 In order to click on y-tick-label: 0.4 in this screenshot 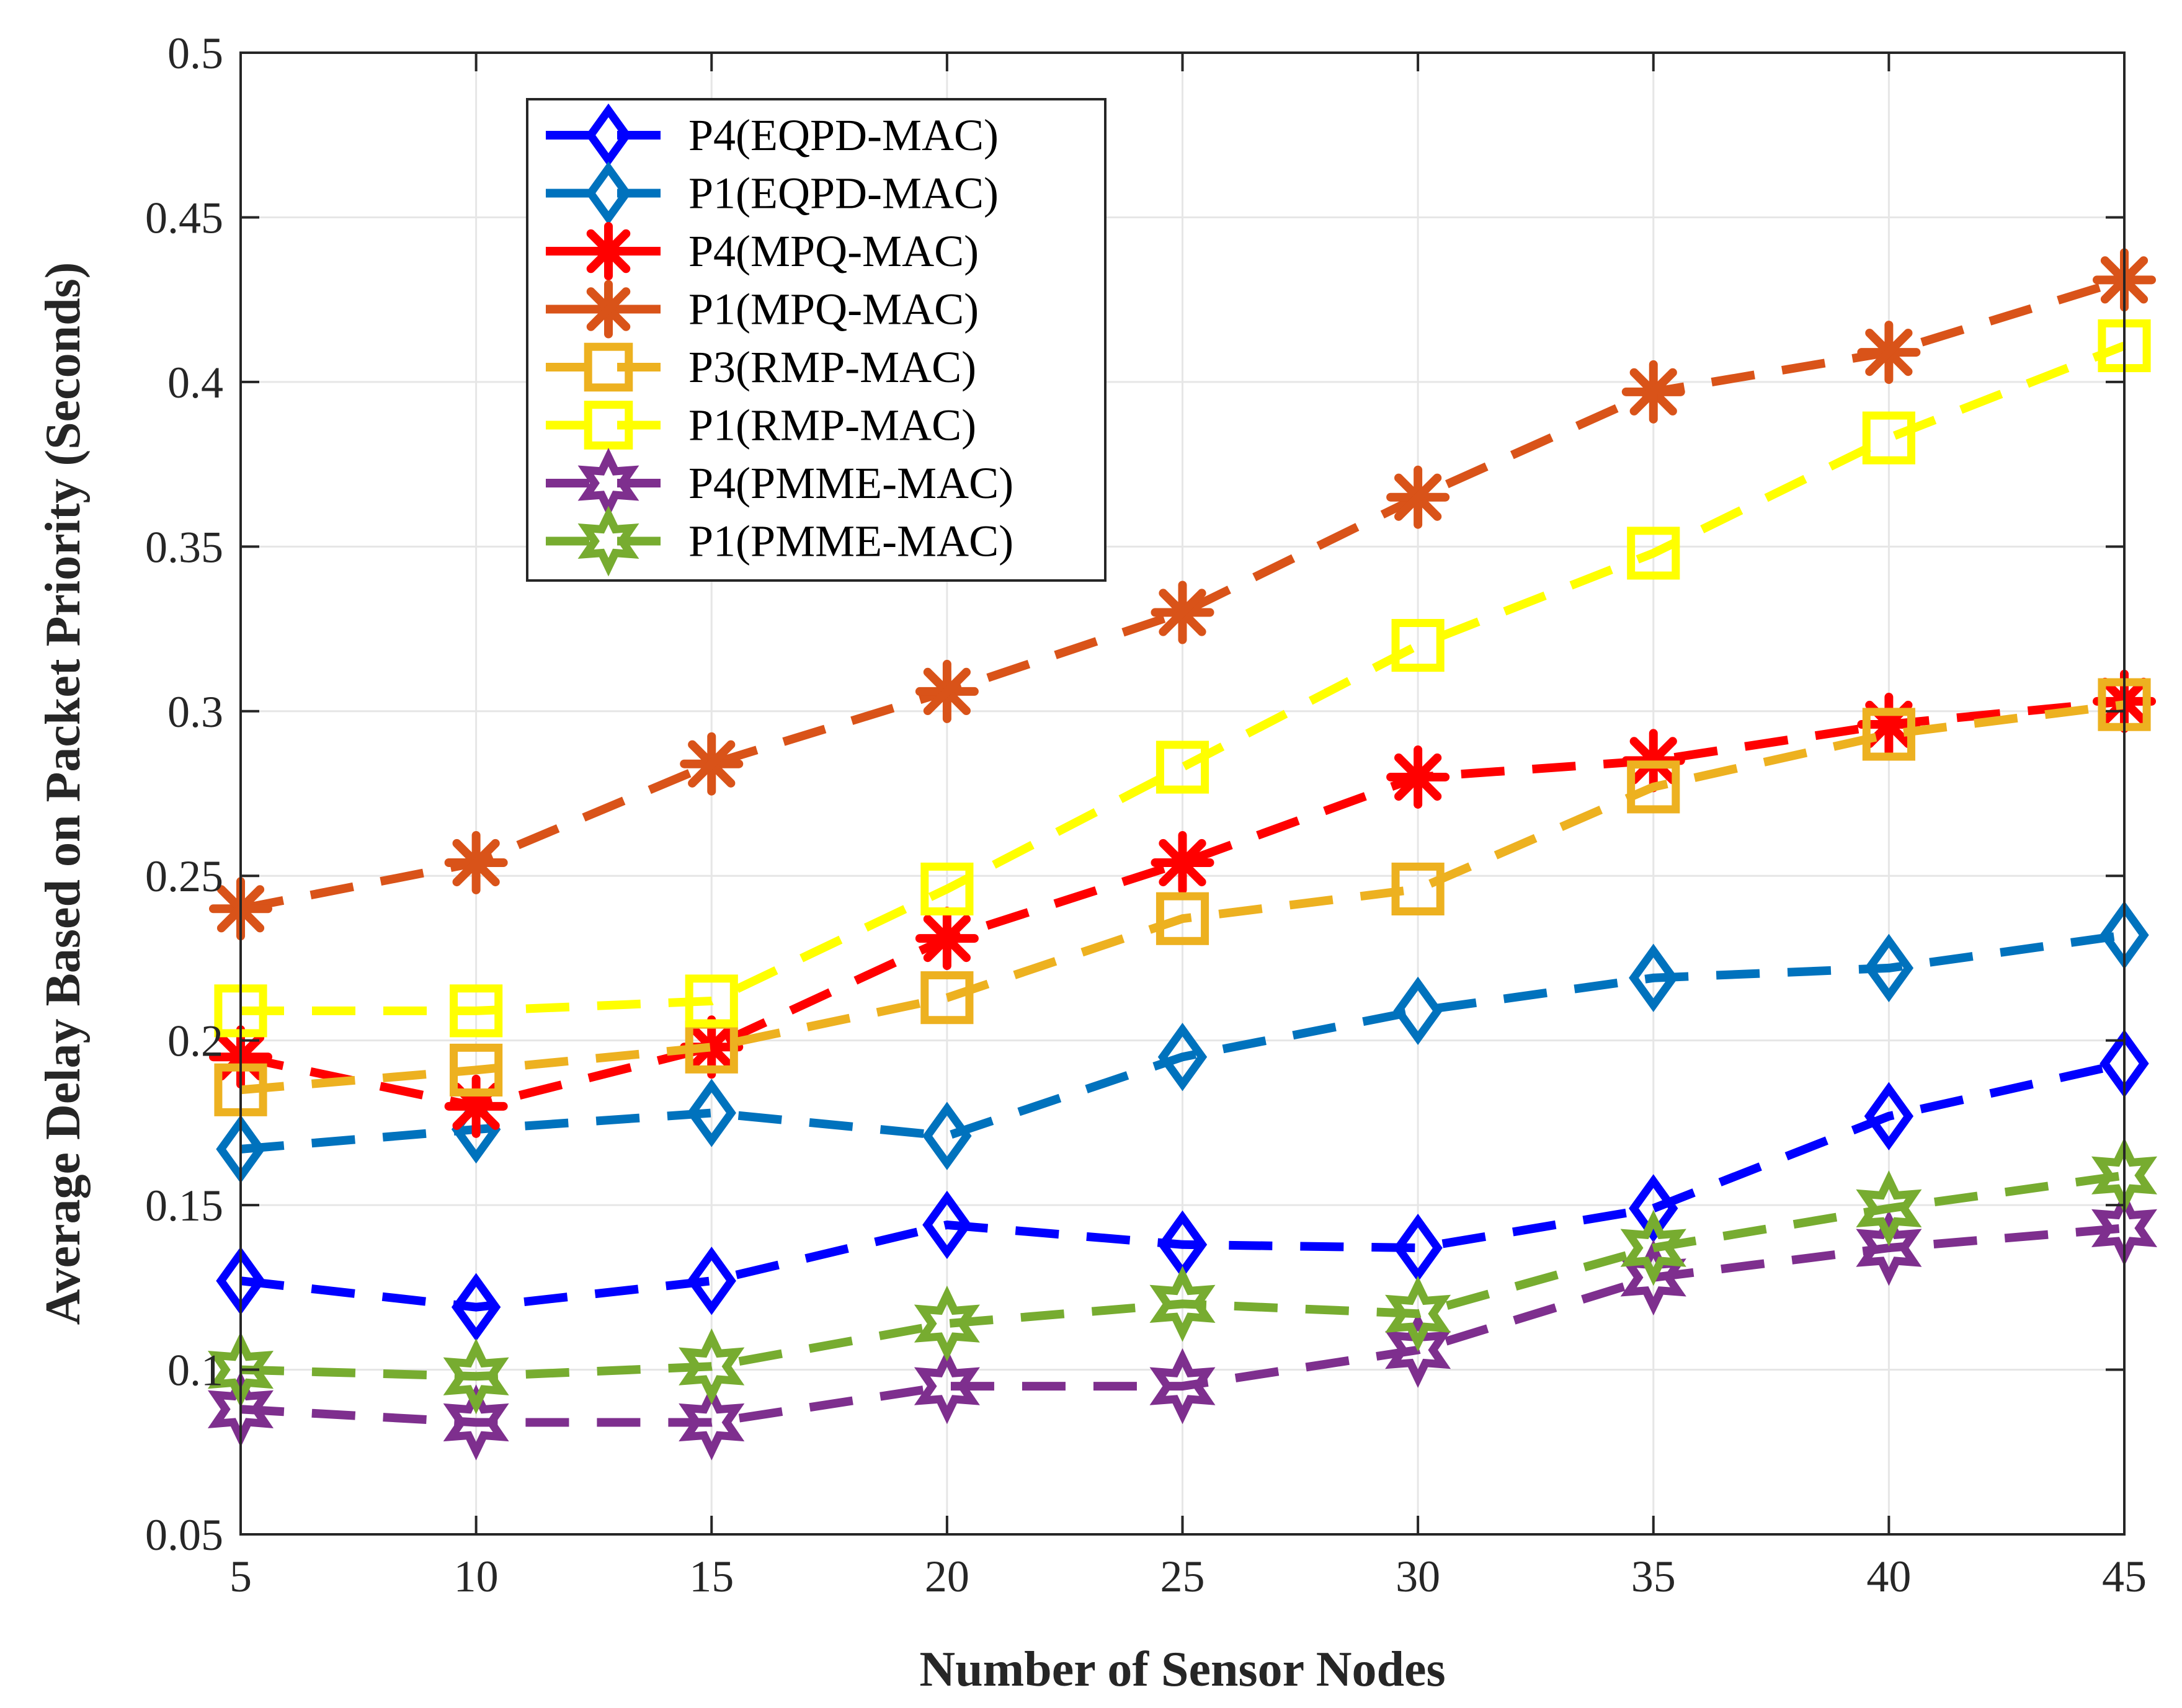, I will do `click(195, 382)`.